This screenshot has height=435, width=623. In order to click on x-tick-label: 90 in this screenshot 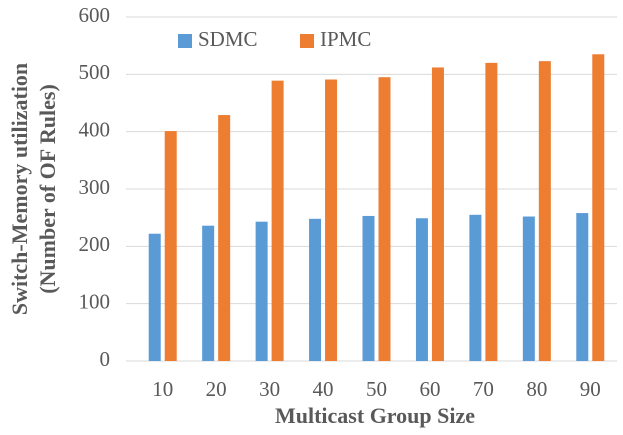, I will do `click(590, 389)`.